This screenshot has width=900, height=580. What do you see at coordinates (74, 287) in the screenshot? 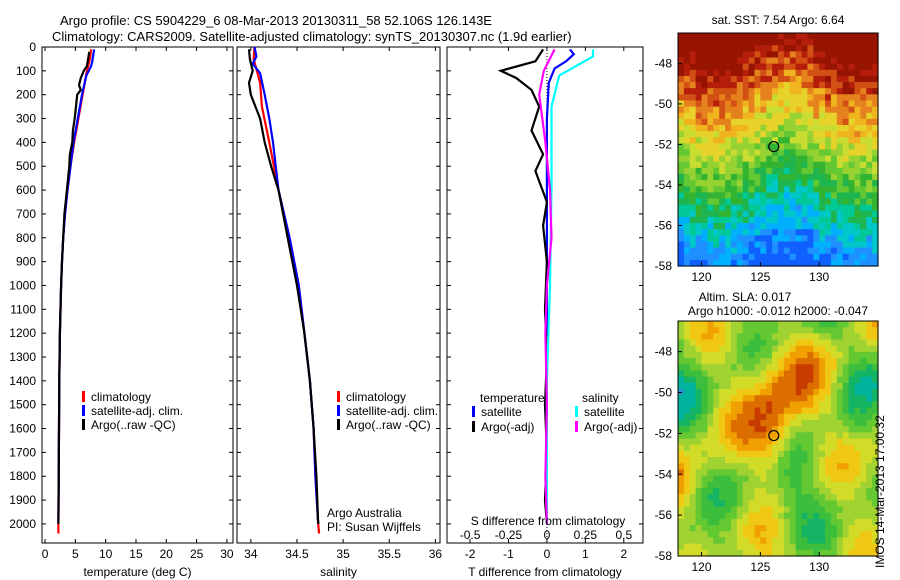
I see `temperature-series-argo-raw-qc-` at bounding box center [74, 287].